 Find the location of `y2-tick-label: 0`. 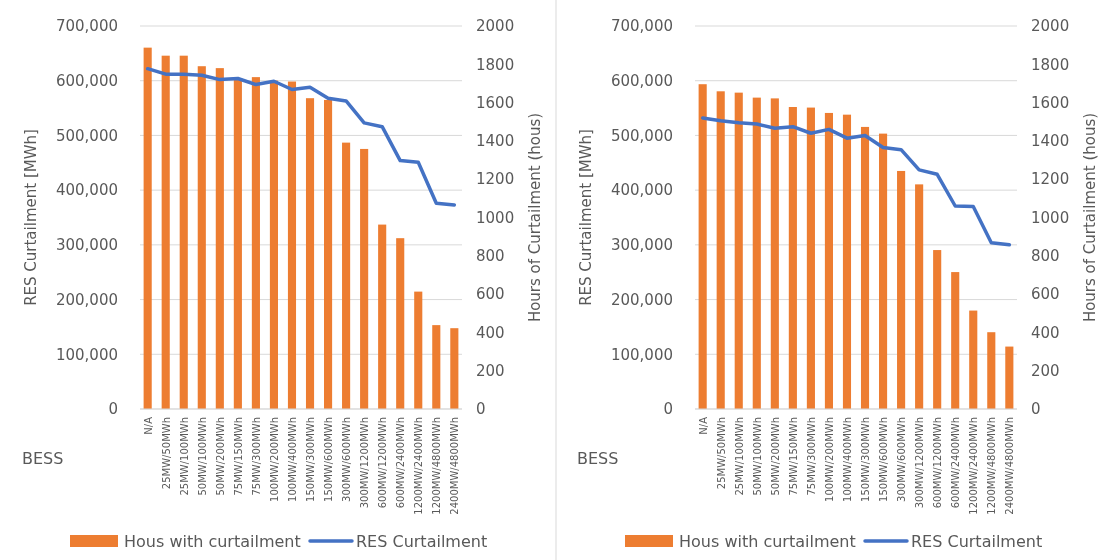

y2-tick-label: 0 is located at coordinates (481, 409).